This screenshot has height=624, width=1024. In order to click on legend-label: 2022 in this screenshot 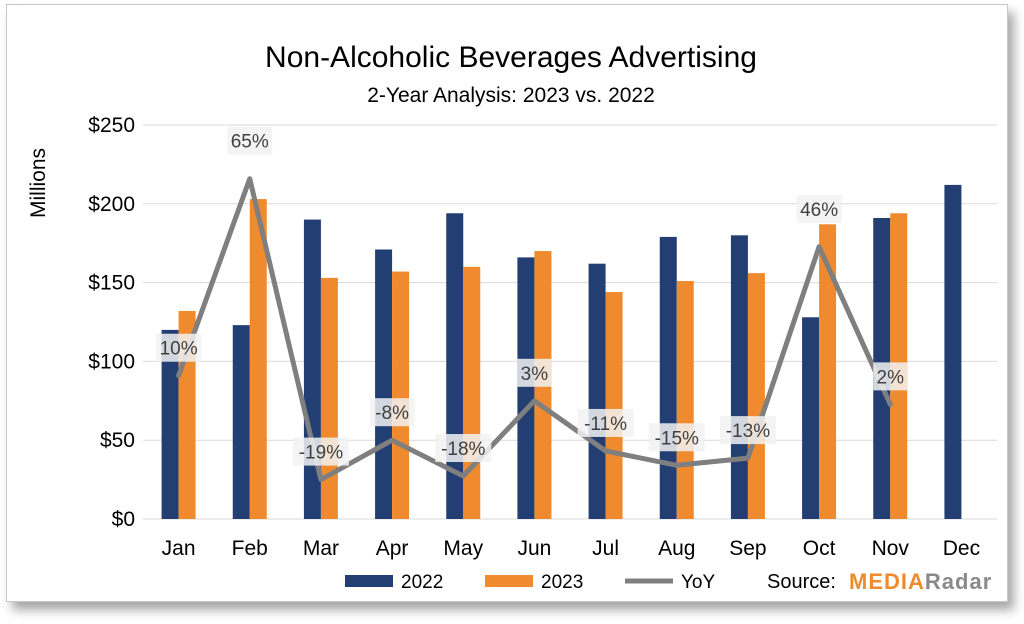, I will do `click(422, 582)`.